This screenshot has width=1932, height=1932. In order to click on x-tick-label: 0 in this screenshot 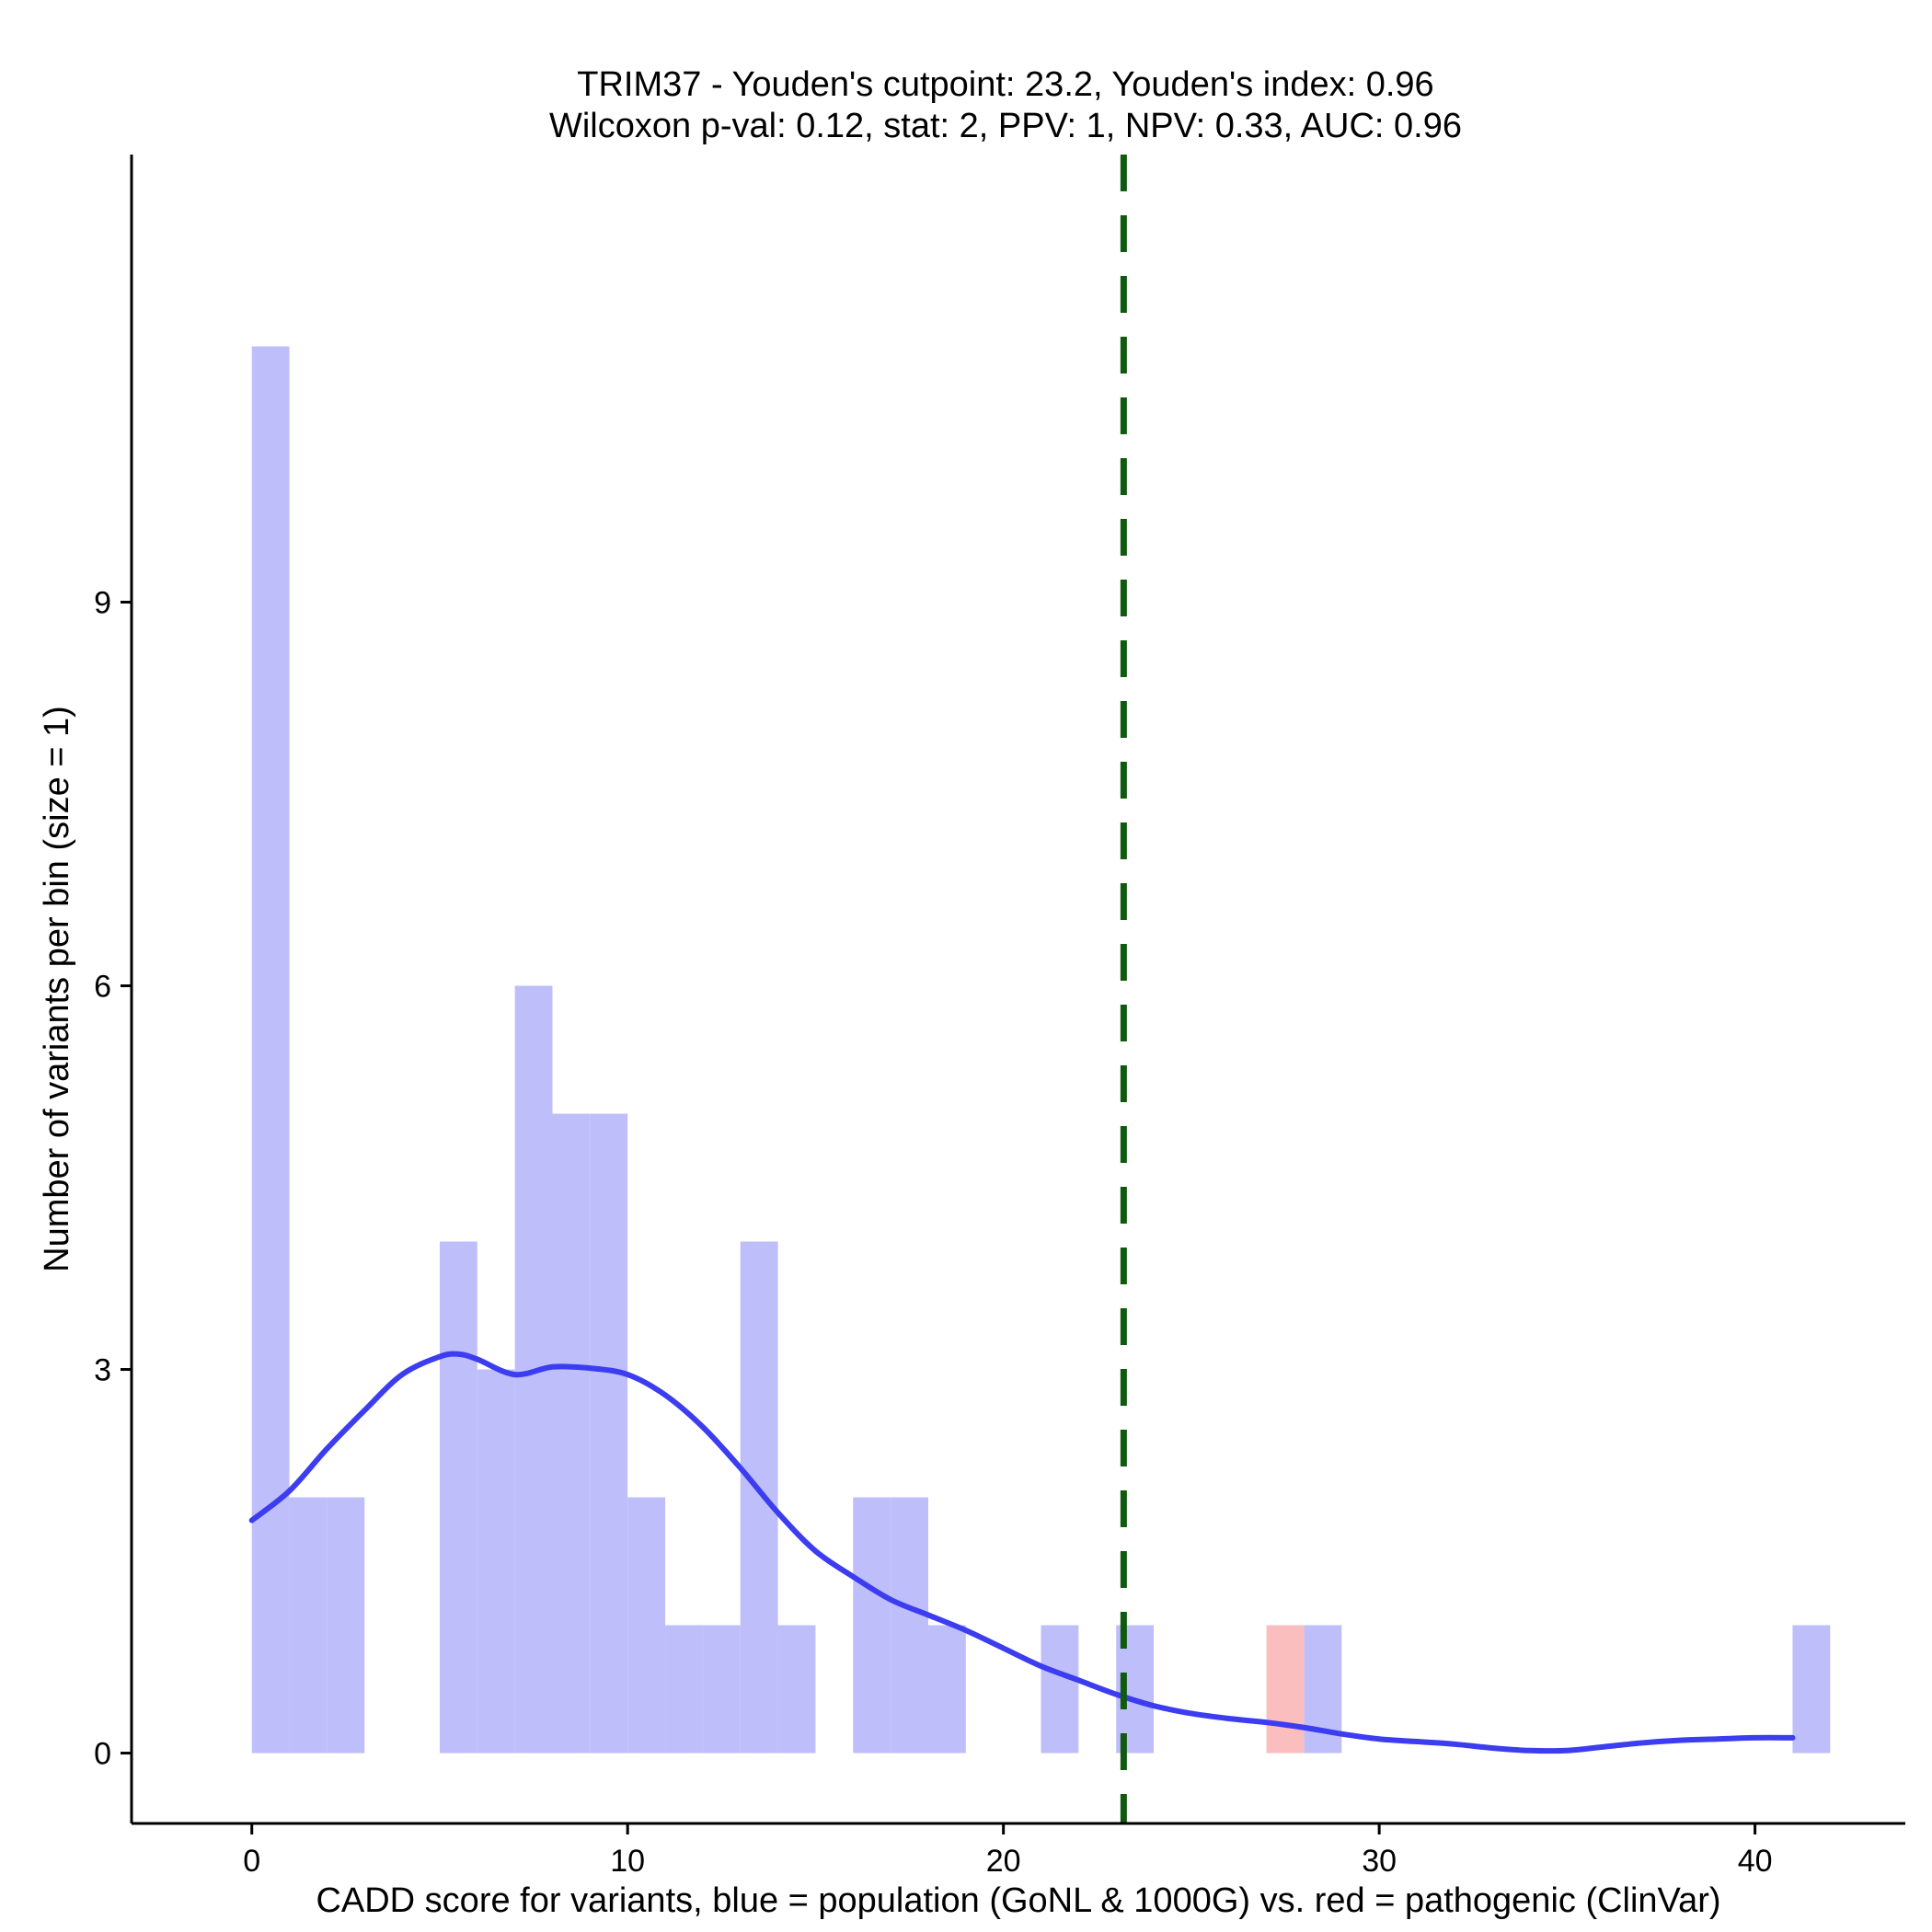, I will do `click(252, 1861)`.